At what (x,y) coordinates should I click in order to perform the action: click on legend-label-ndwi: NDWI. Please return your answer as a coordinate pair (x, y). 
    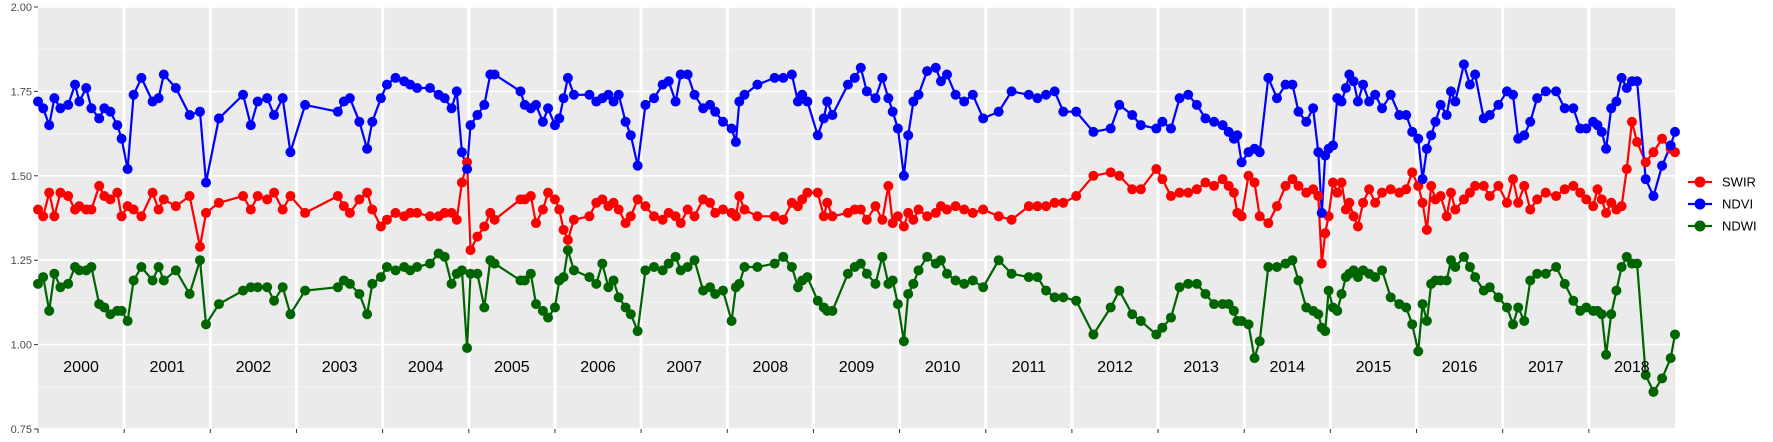
    Looking at the image, I should click on (1739, 226).